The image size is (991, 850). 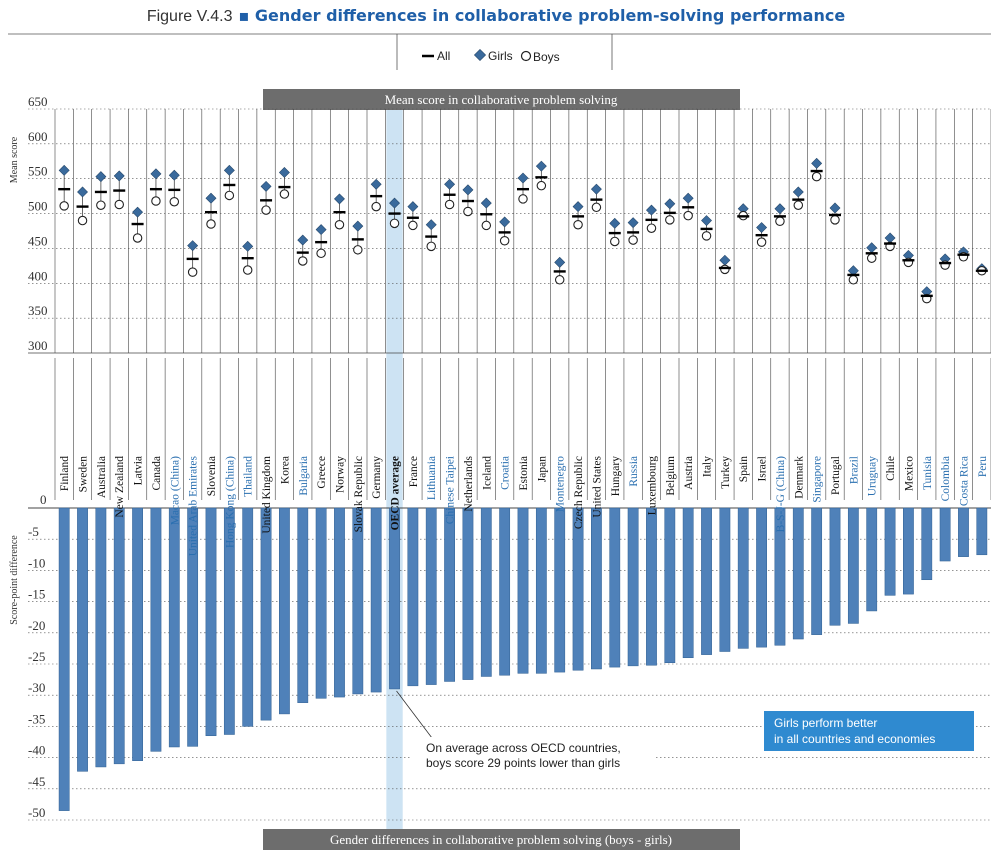 I want to click on top-y-tick: 550, so click(x=38, y=171).